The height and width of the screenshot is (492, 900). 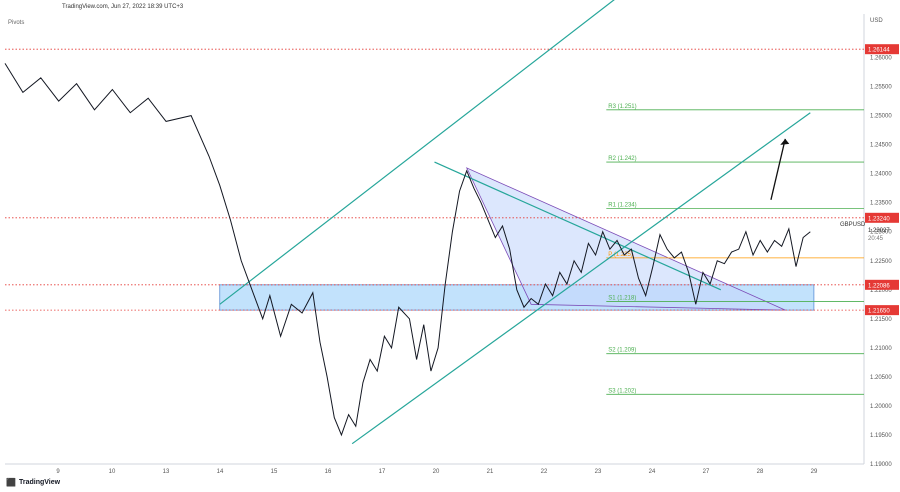 What do you see at coordinates (881, 146) in the screenshot?
I see `y-tick-label-3: 1.24500` at bounding box center [881, 146].